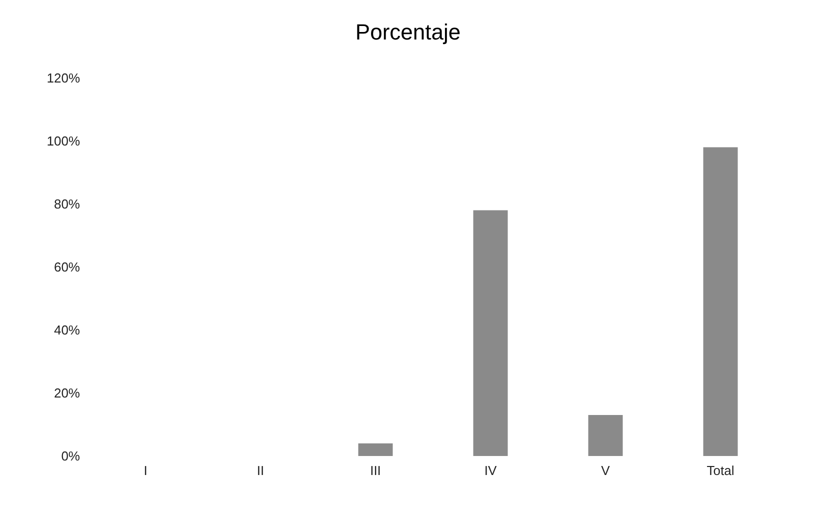  What do you see at coordinates (63, 141) in the screenshot?
I see `y-tick-label: 100%` at bounding box center [63, 141].